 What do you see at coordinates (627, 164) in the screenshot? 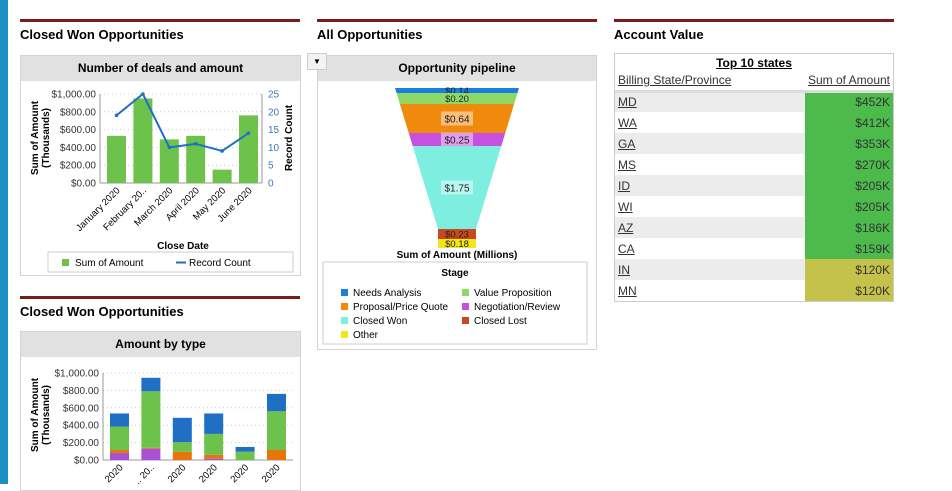
I see `state-link: MS` at bounding box center [627, 164].